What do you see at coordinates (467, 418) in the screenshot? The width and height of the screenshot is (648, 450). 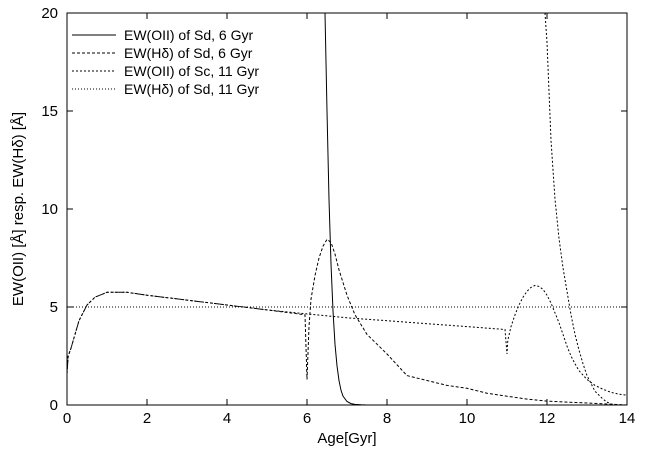 I see `x-tick-label: 10` at bounding box center [467, 418].